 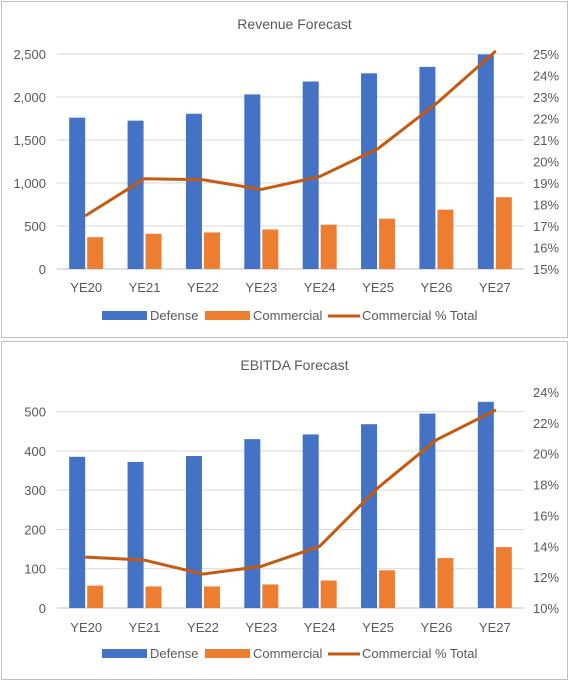 What do you see at coordinates (86, 627) in the screenshot?
I see `ebitda-x-tick-label: YE20` at bounding box center [86, 627].